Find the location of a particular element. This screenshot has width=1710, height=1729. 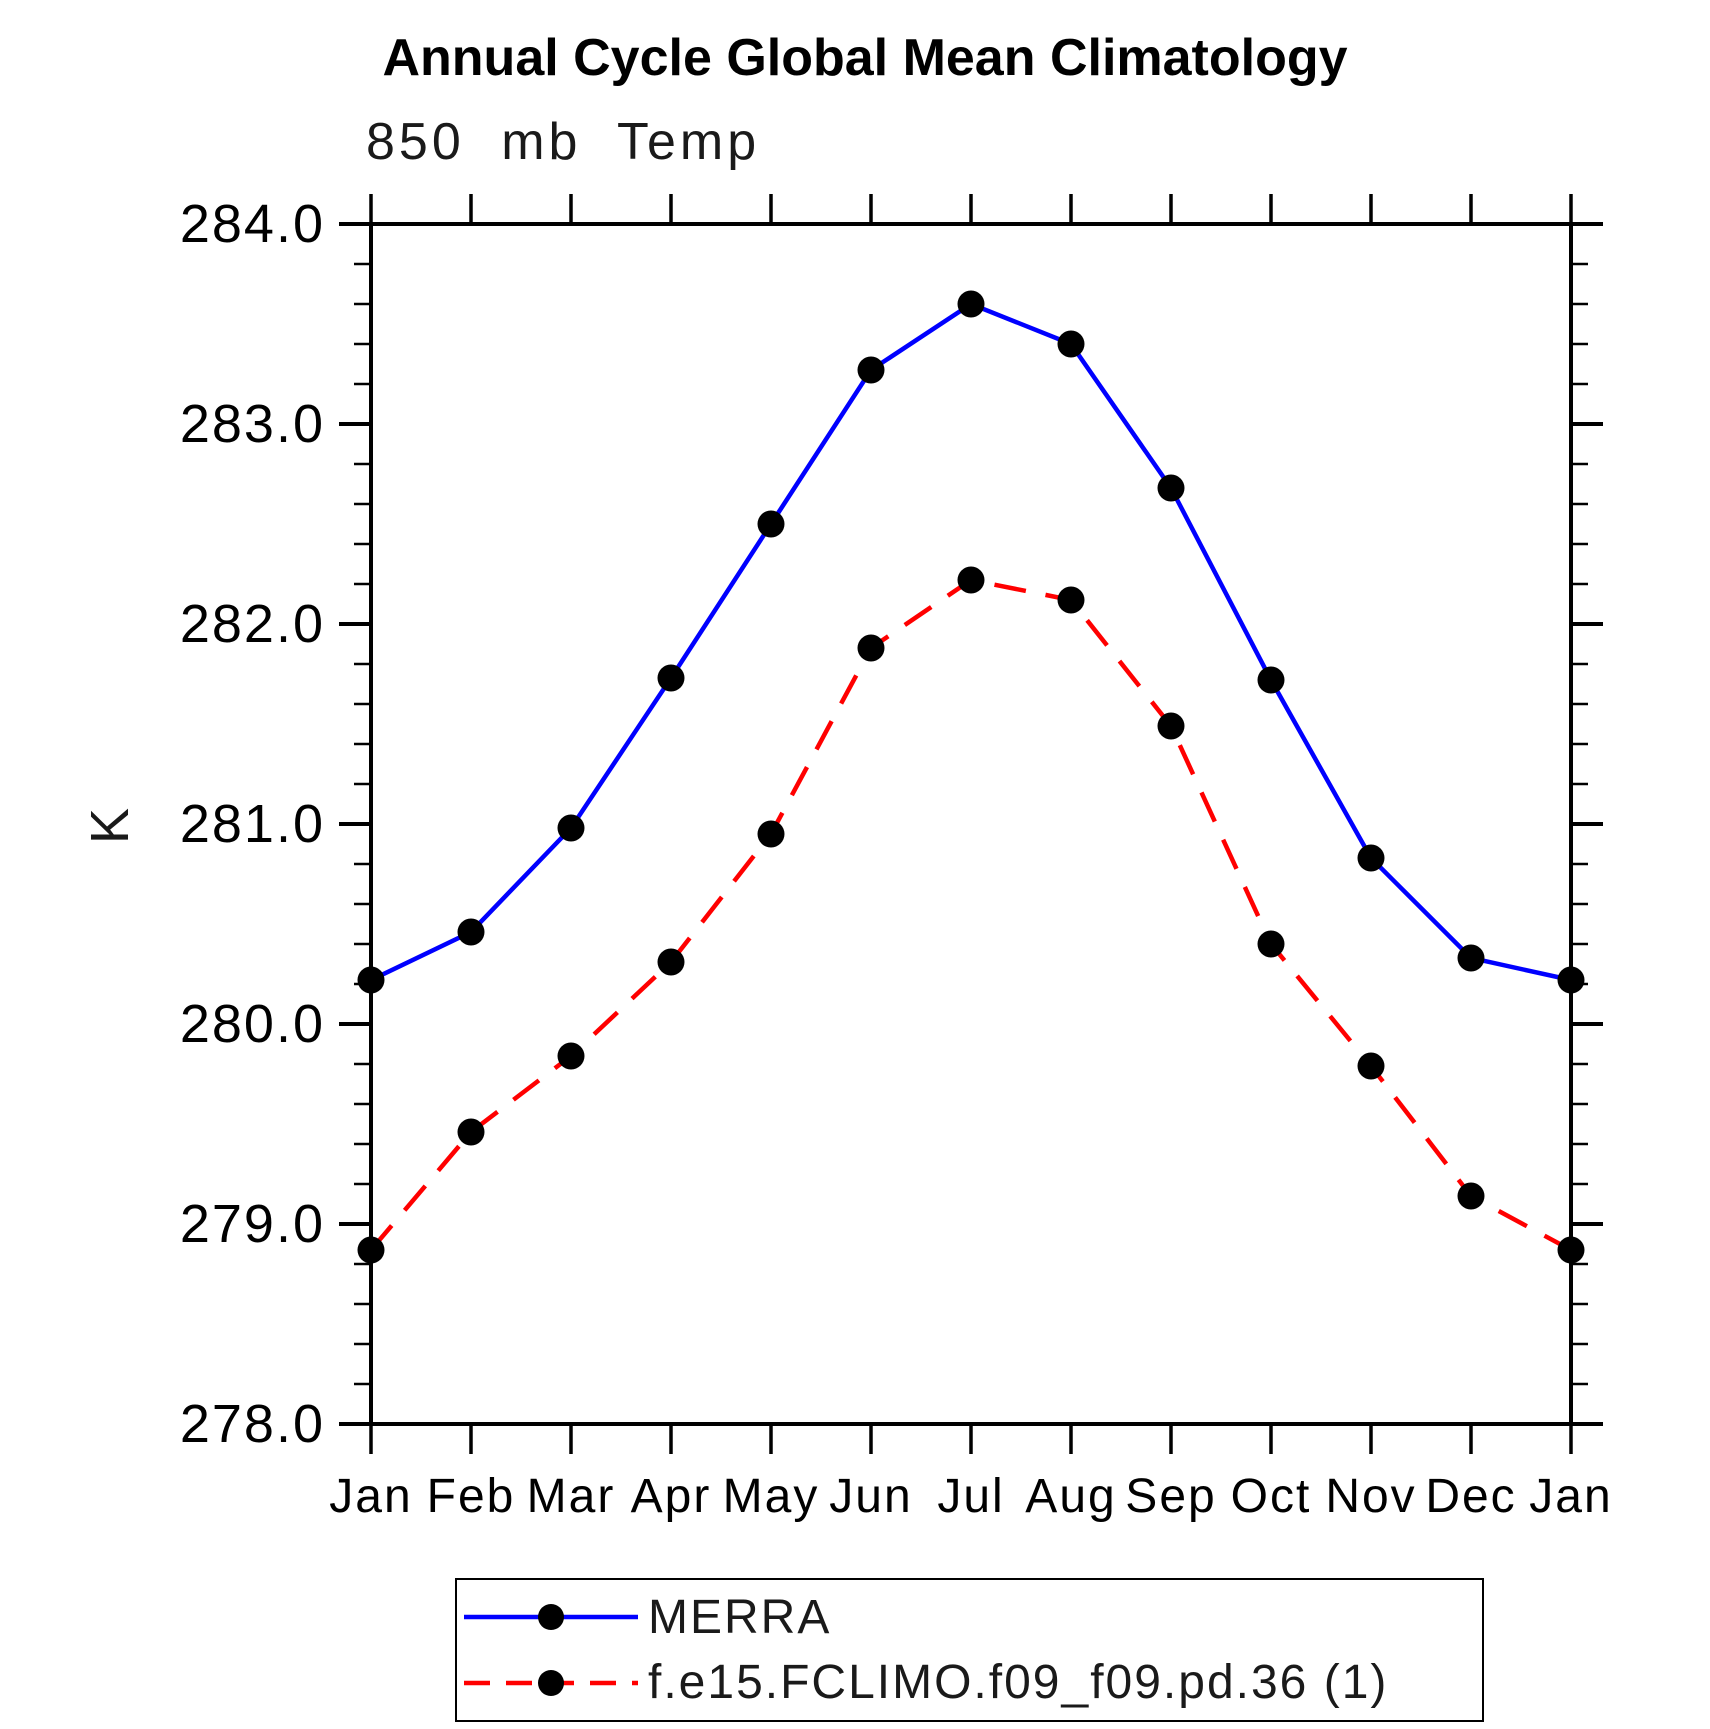

x-tick-label: Feb is located at coordinates (471, 1496).